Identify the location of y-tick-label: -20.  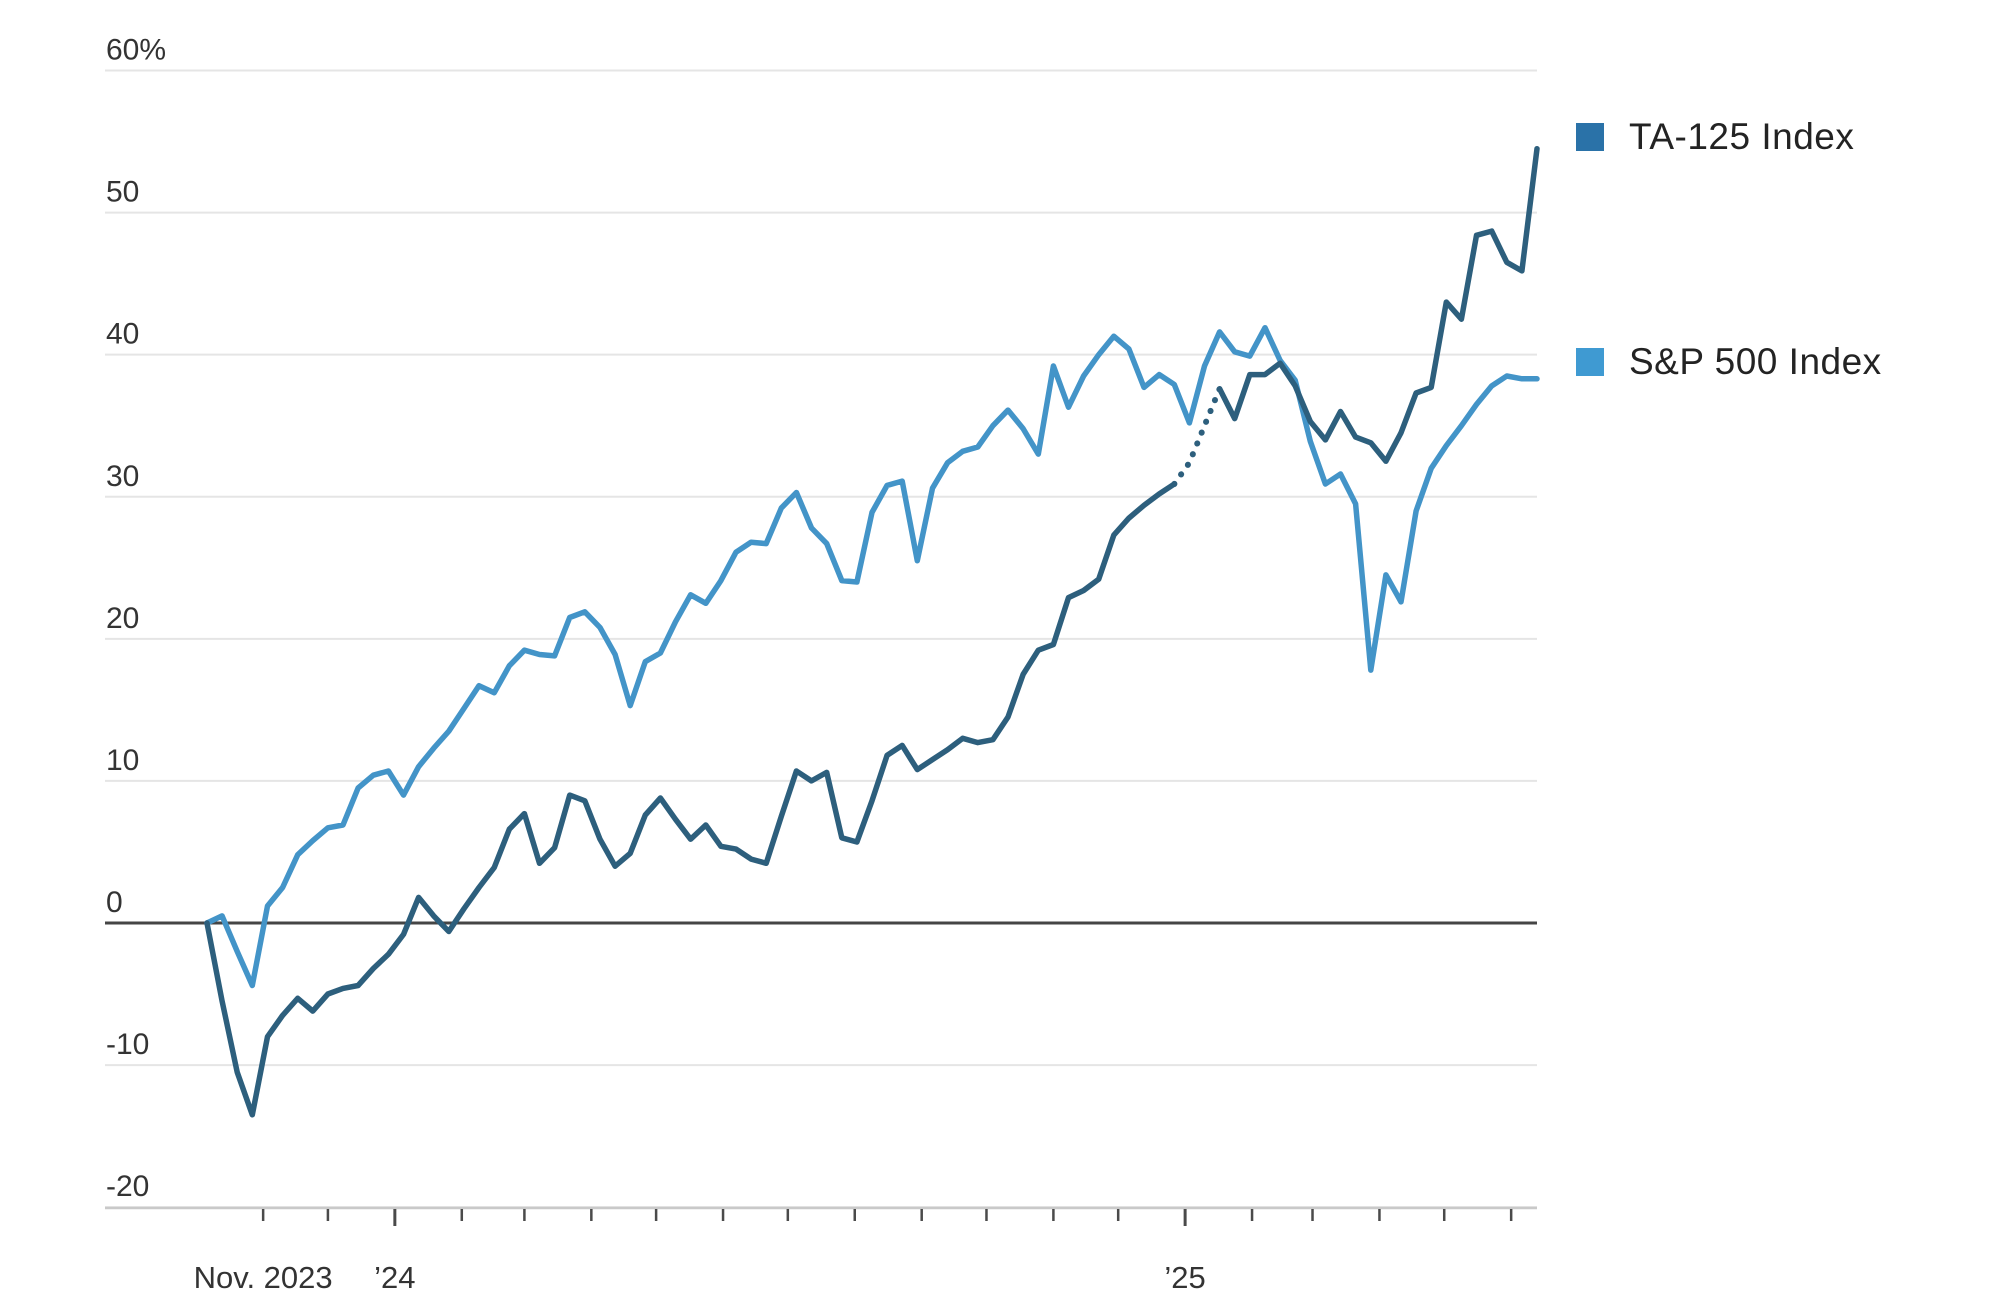
(127, 1186).